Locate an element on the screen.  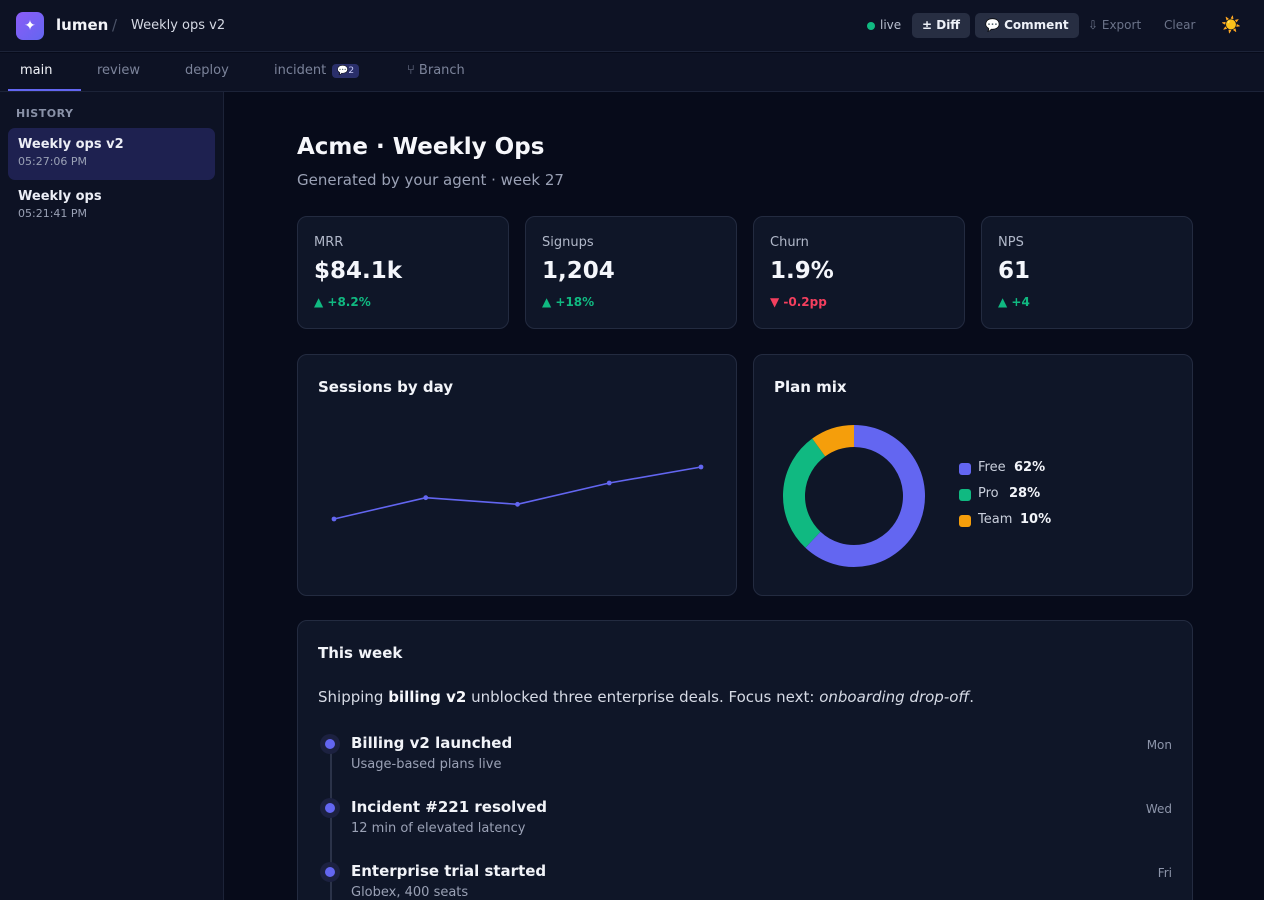
kpi-card-mrr: MRR $84.1k ▲ +8.2% is located at coordinates (403, 272).